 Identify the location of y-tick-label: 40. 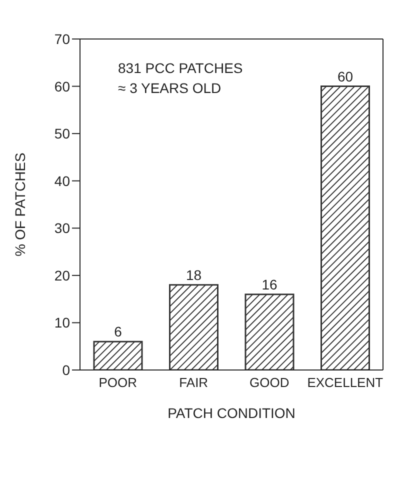
(62, 180).